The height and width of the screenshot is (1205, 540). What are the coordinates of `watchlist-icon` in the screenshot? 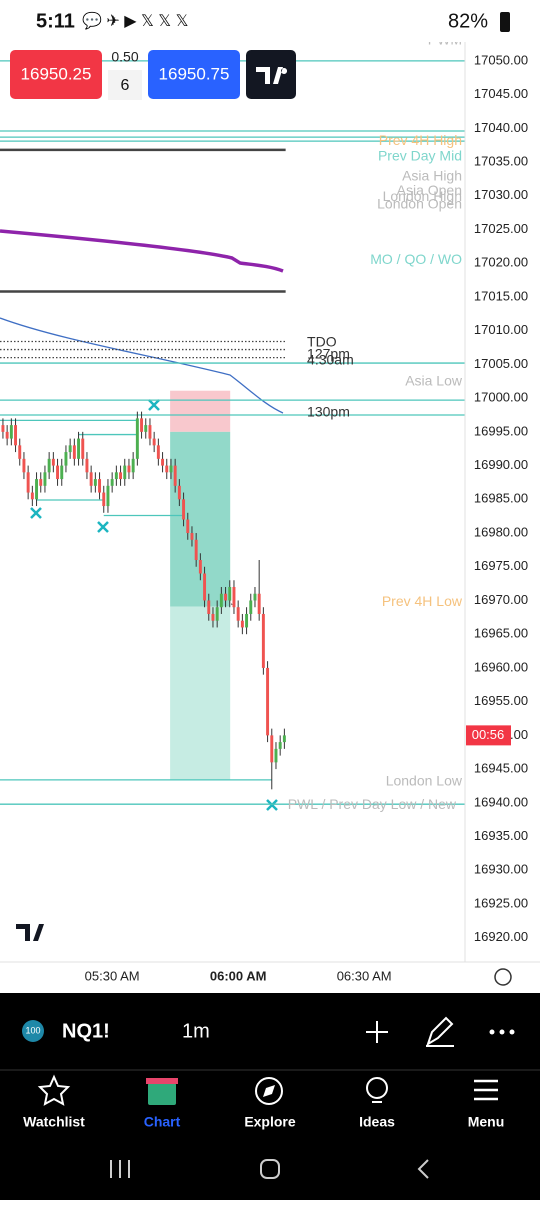 It's located at (54, 1090).